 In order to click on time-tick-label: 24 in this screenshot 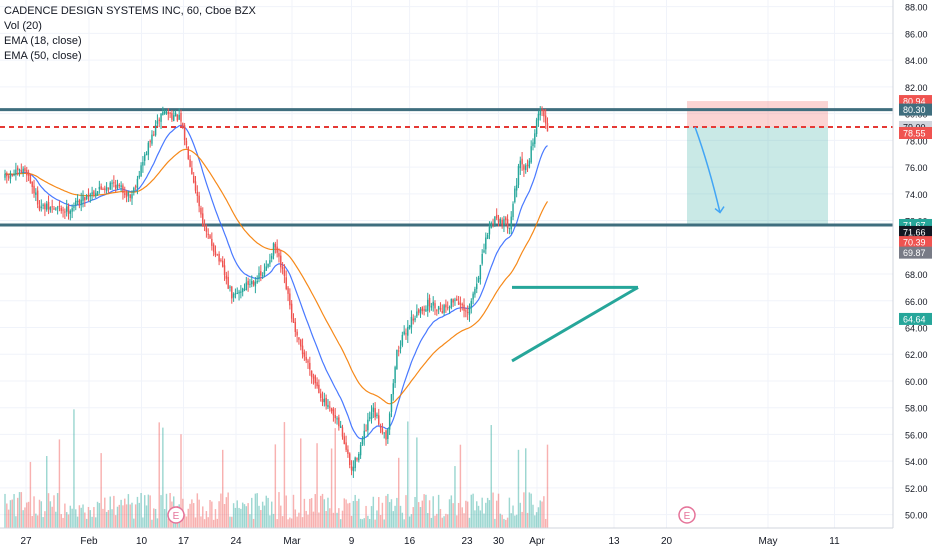, I will do `click(236, 541)`.